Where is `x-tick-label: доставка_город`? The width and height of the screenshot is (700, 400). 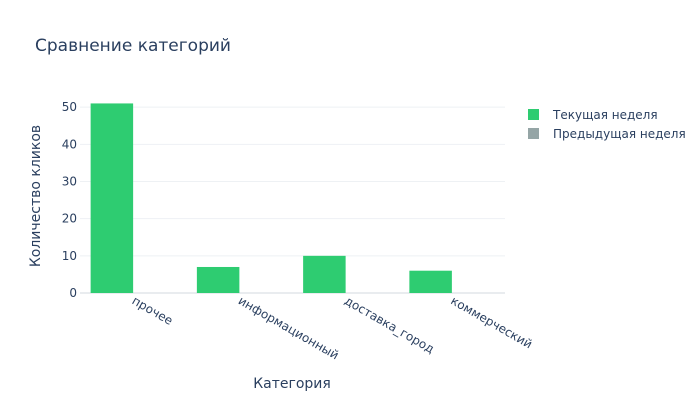
x-tick-label: доставка_город is located at coordinates (389, 324).